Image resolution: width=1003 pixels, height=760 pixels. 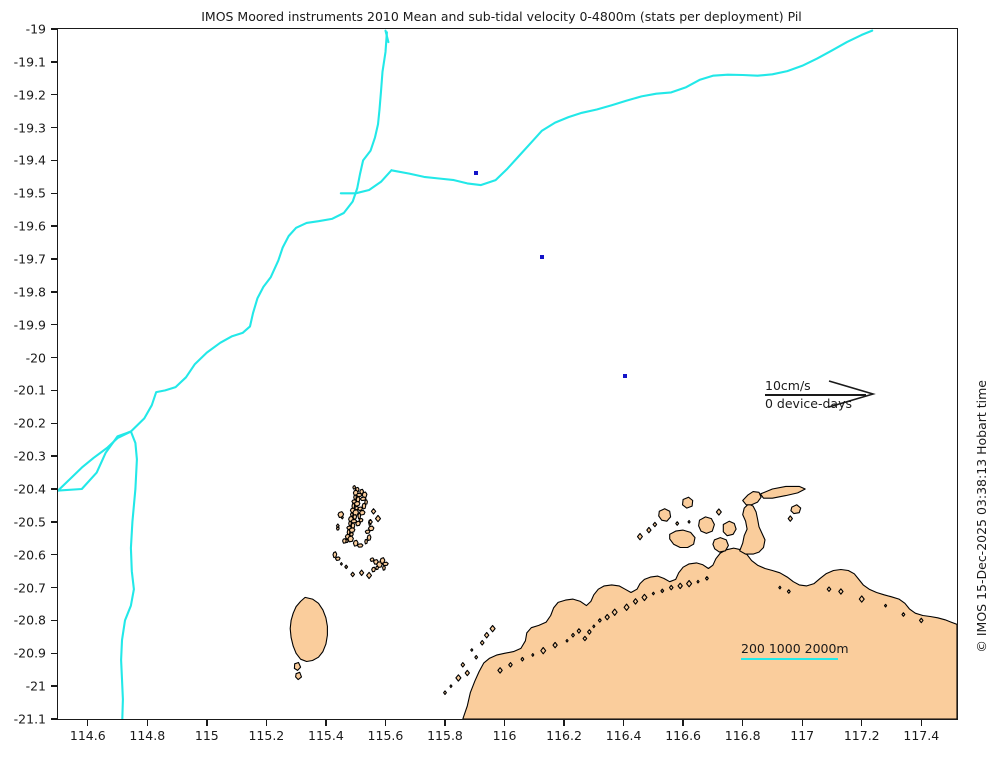 What do you see at coordinates (683, 735) in the screenshot?
I see `x-tick-label: 116.6` at bounding box center [683, 735].